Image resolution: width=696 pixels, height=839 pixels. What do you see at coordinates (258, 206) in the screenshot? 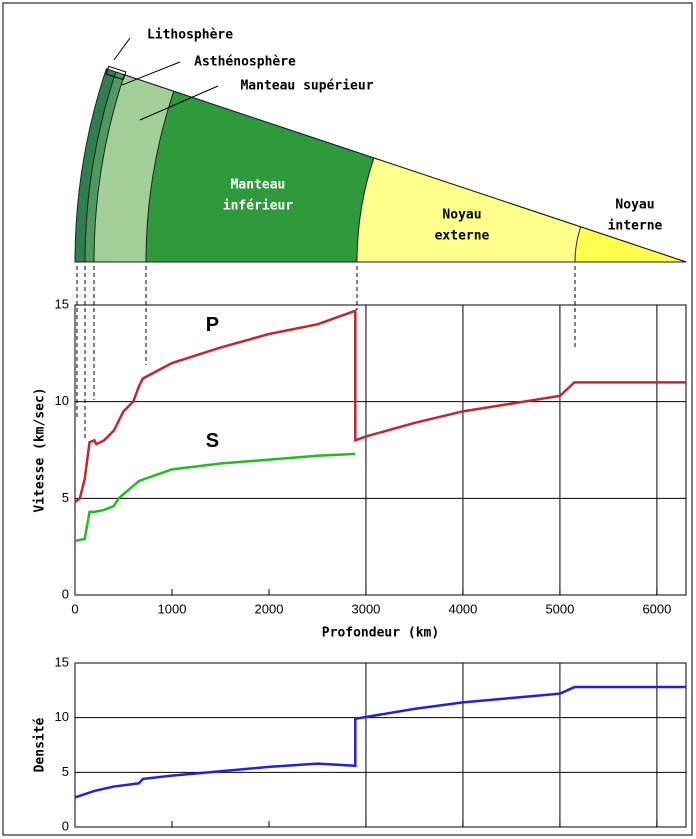
I see `layer-label: inférieur` at bounding box center [258, 206].